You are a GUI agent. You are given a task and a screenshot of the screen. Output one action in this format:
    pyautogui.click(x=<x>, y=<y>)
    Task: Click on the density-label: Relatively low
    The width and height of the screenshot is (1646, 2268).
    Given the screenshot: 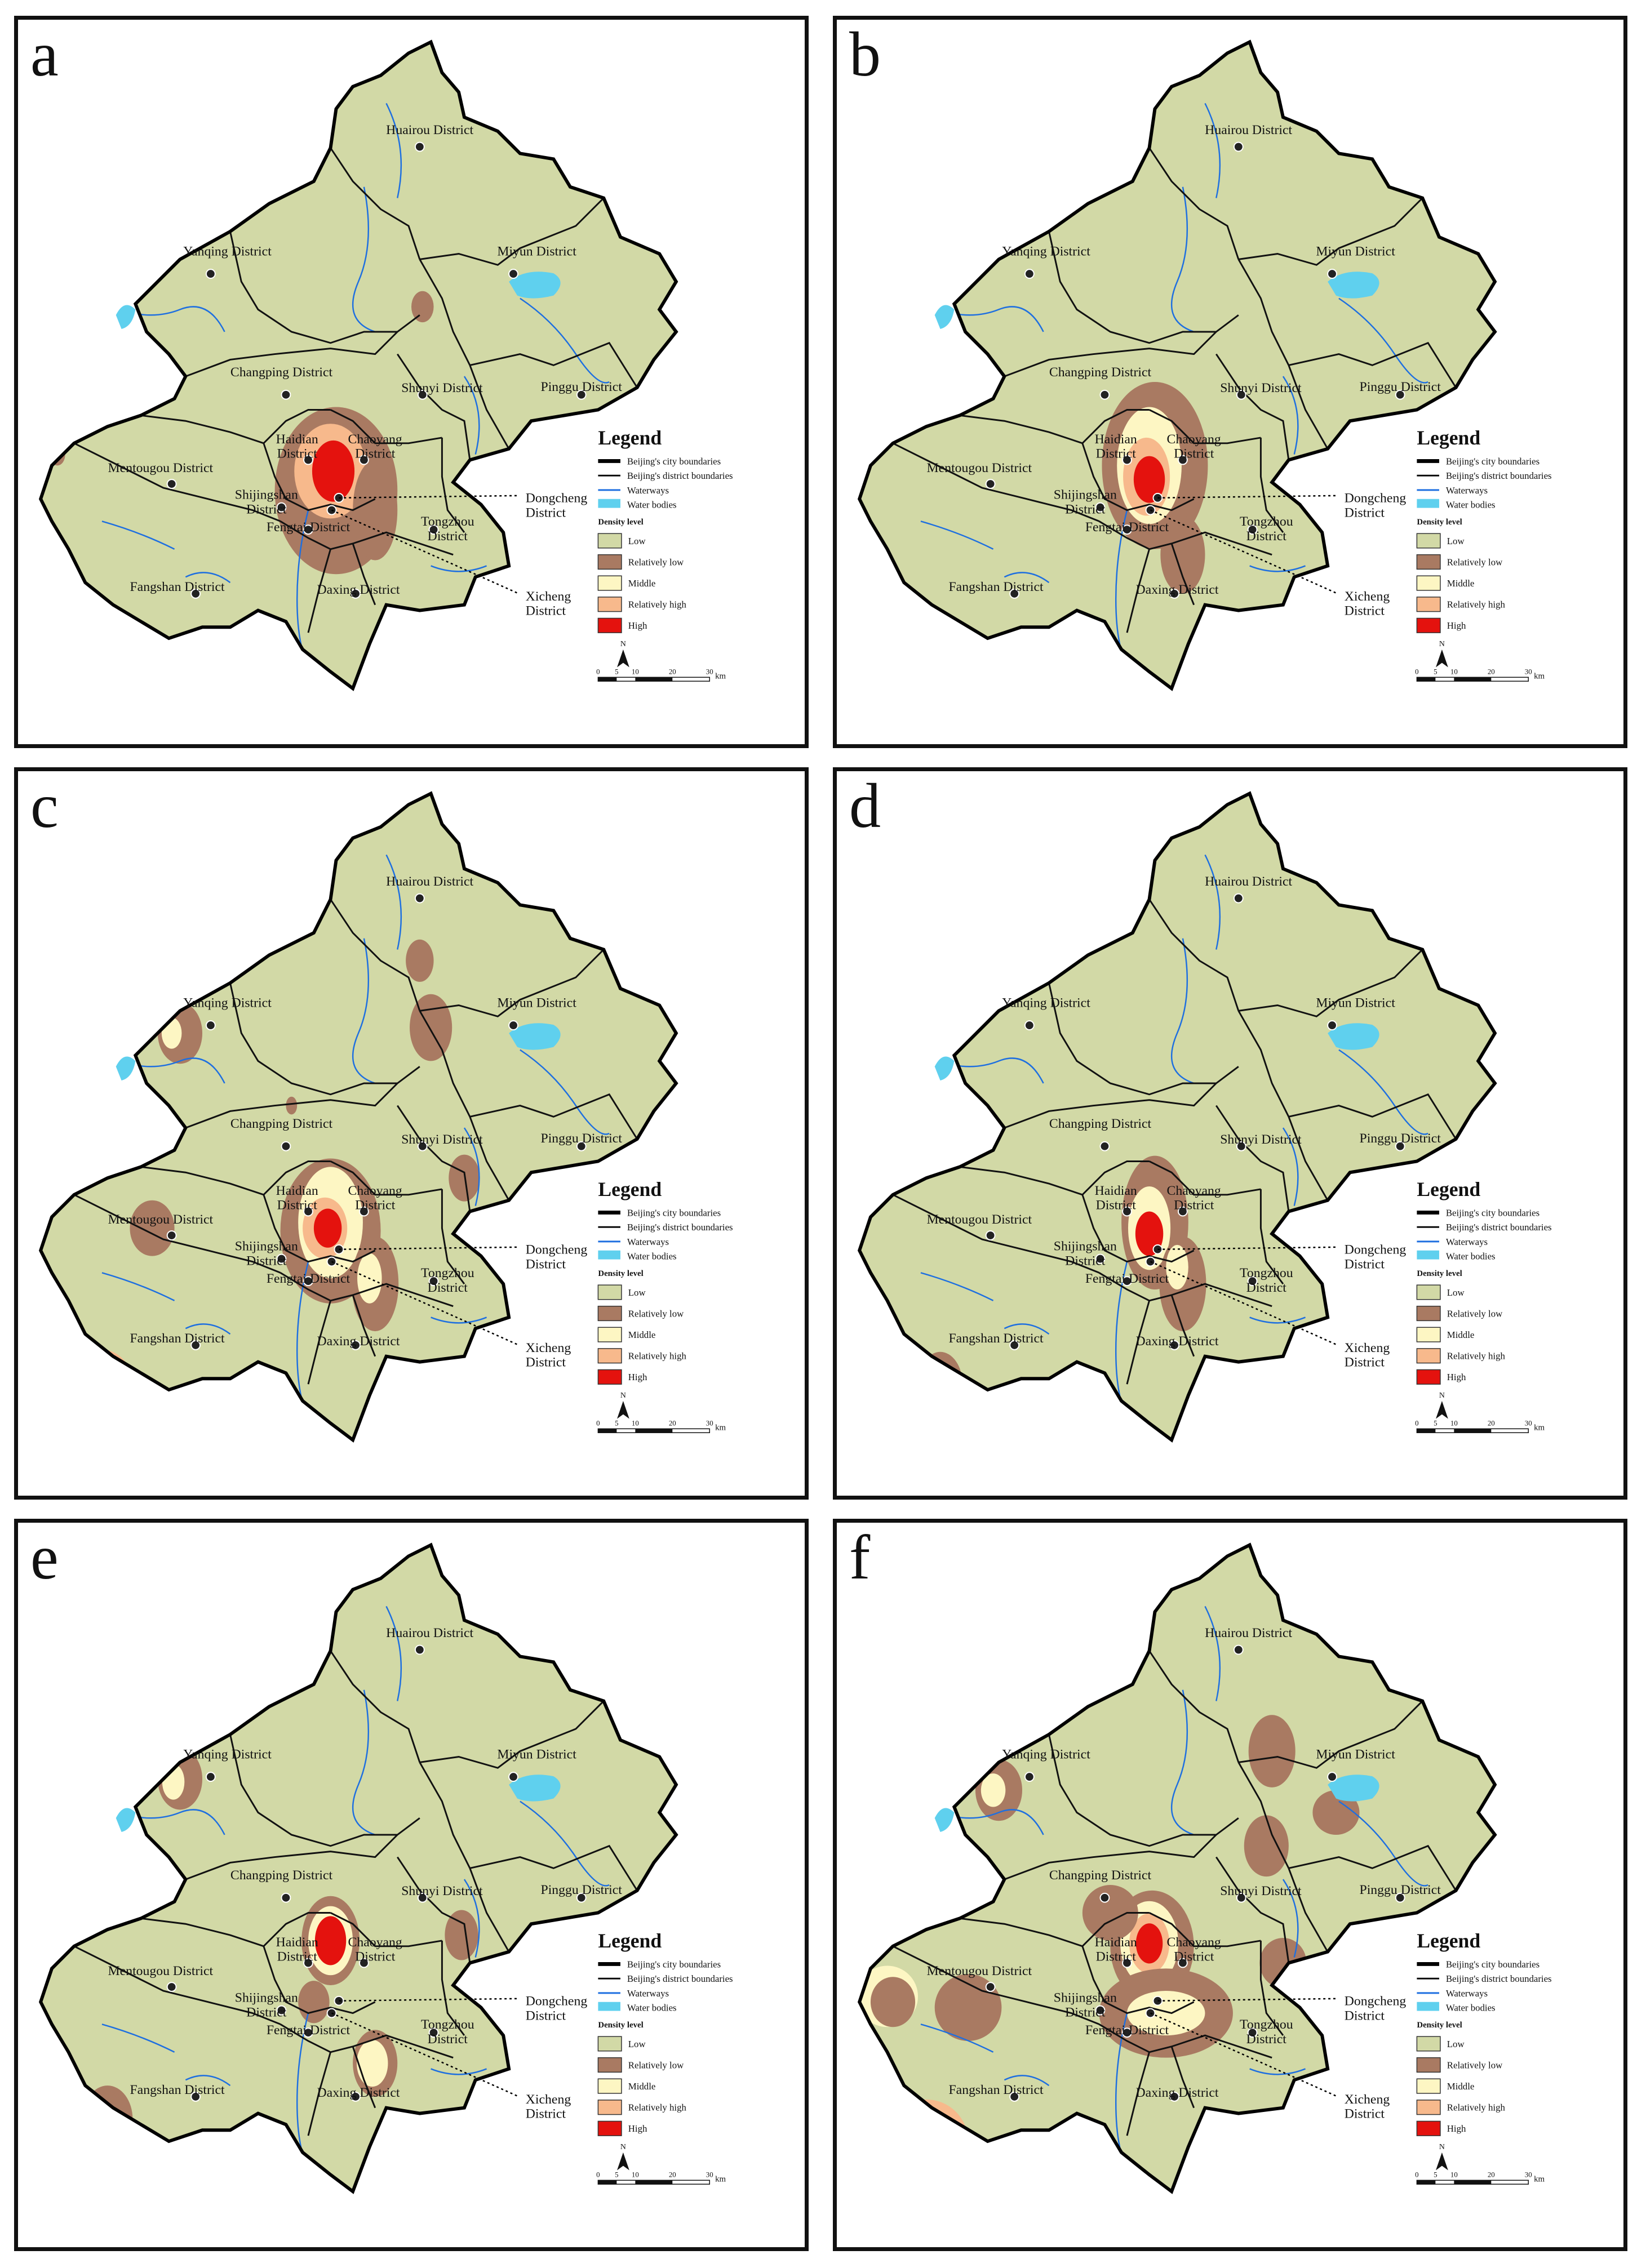 What is the action you would take?
    pyautogui.click(x=656, y=562)
    